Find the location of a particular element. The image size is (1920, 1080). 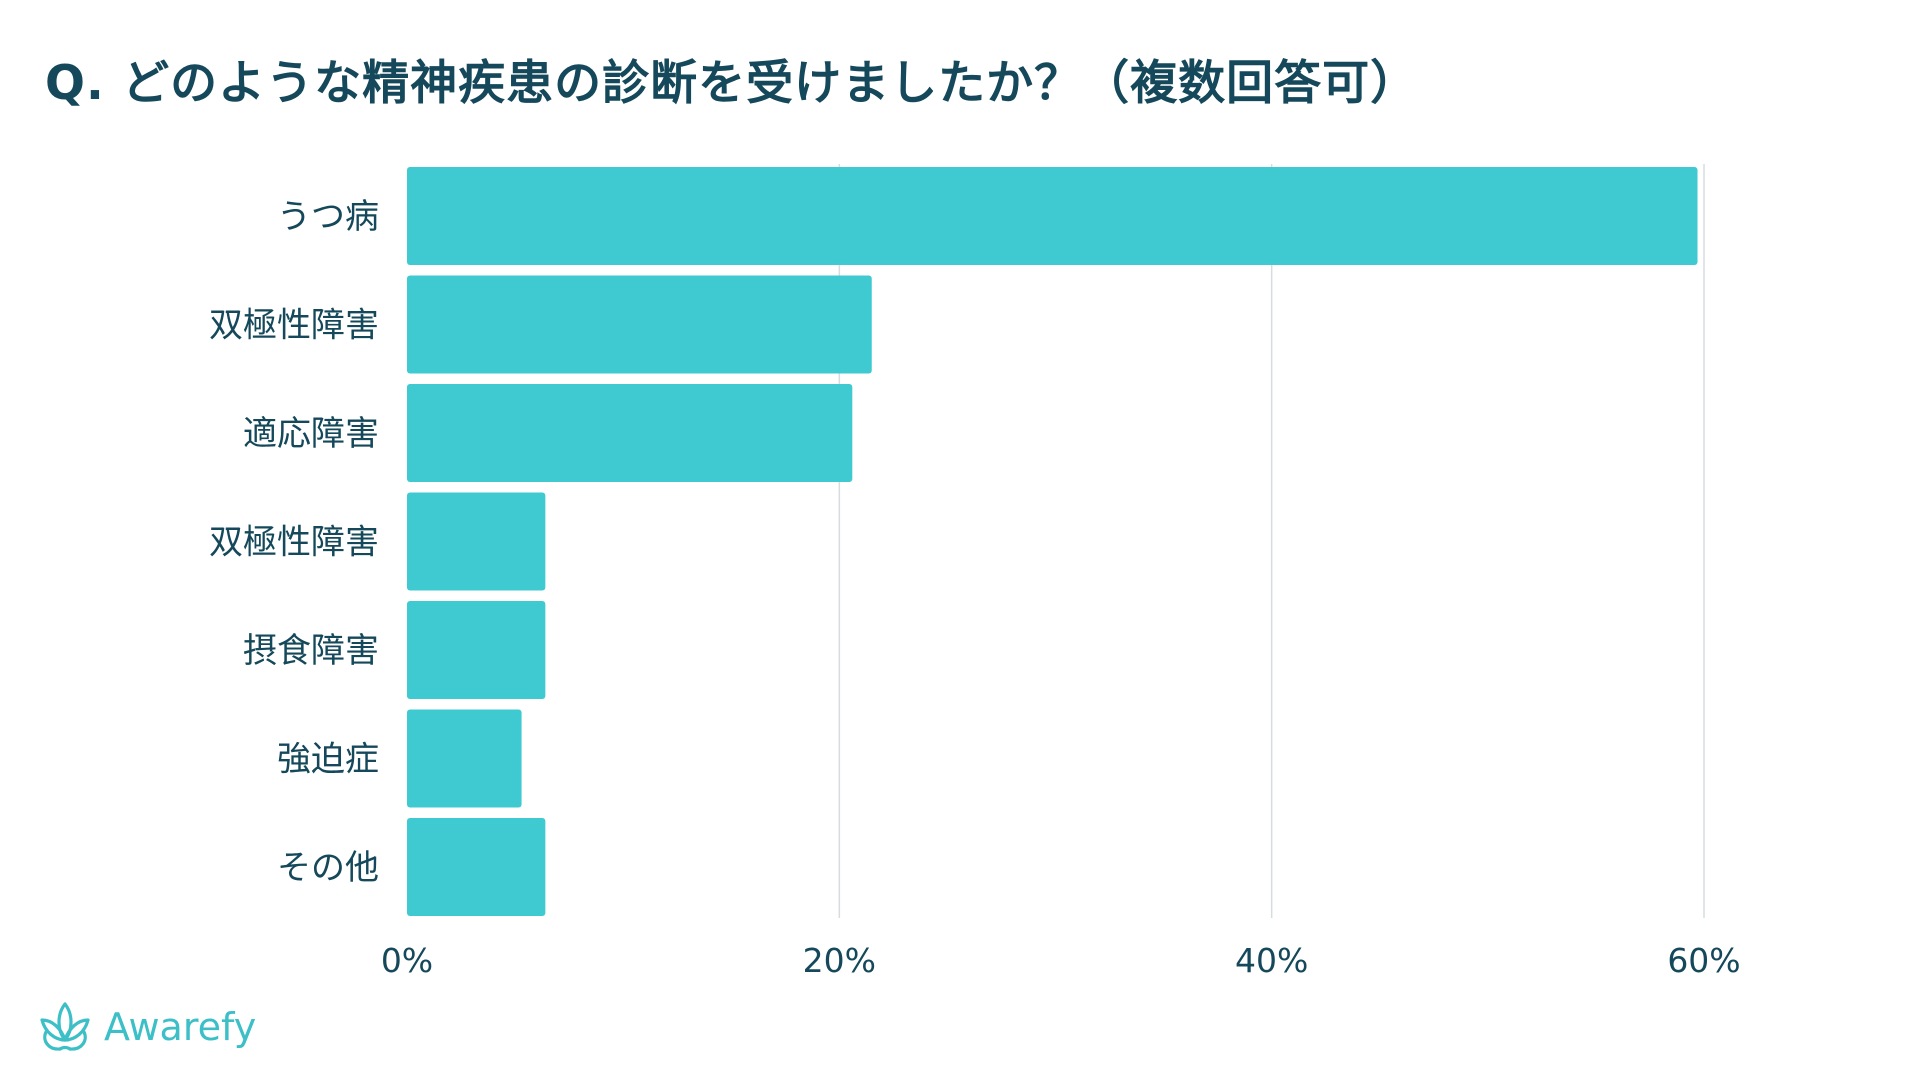

x-tick-label: 60% is located at coordinates (1703, 960).